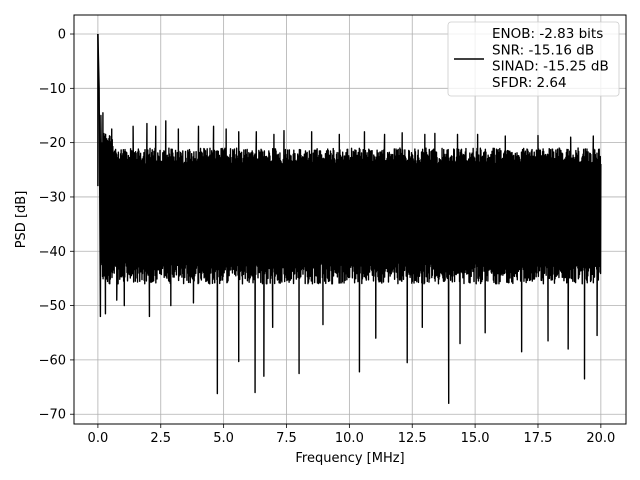  What do you see at coordinates (550, 67) in the screenshot?
I see `legend-line-3: SINAD: -15.25 dB` at bounding box center [550, 67].